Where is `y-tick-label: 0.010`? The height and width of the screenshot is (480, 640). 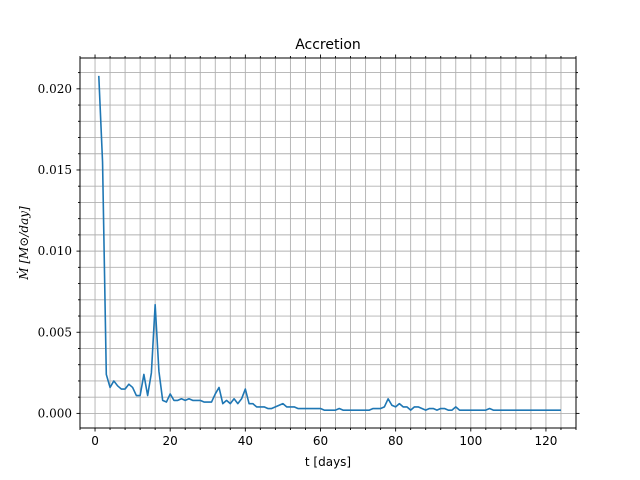
y-tick-label: 0.010 is located at coordinates (55, 251).